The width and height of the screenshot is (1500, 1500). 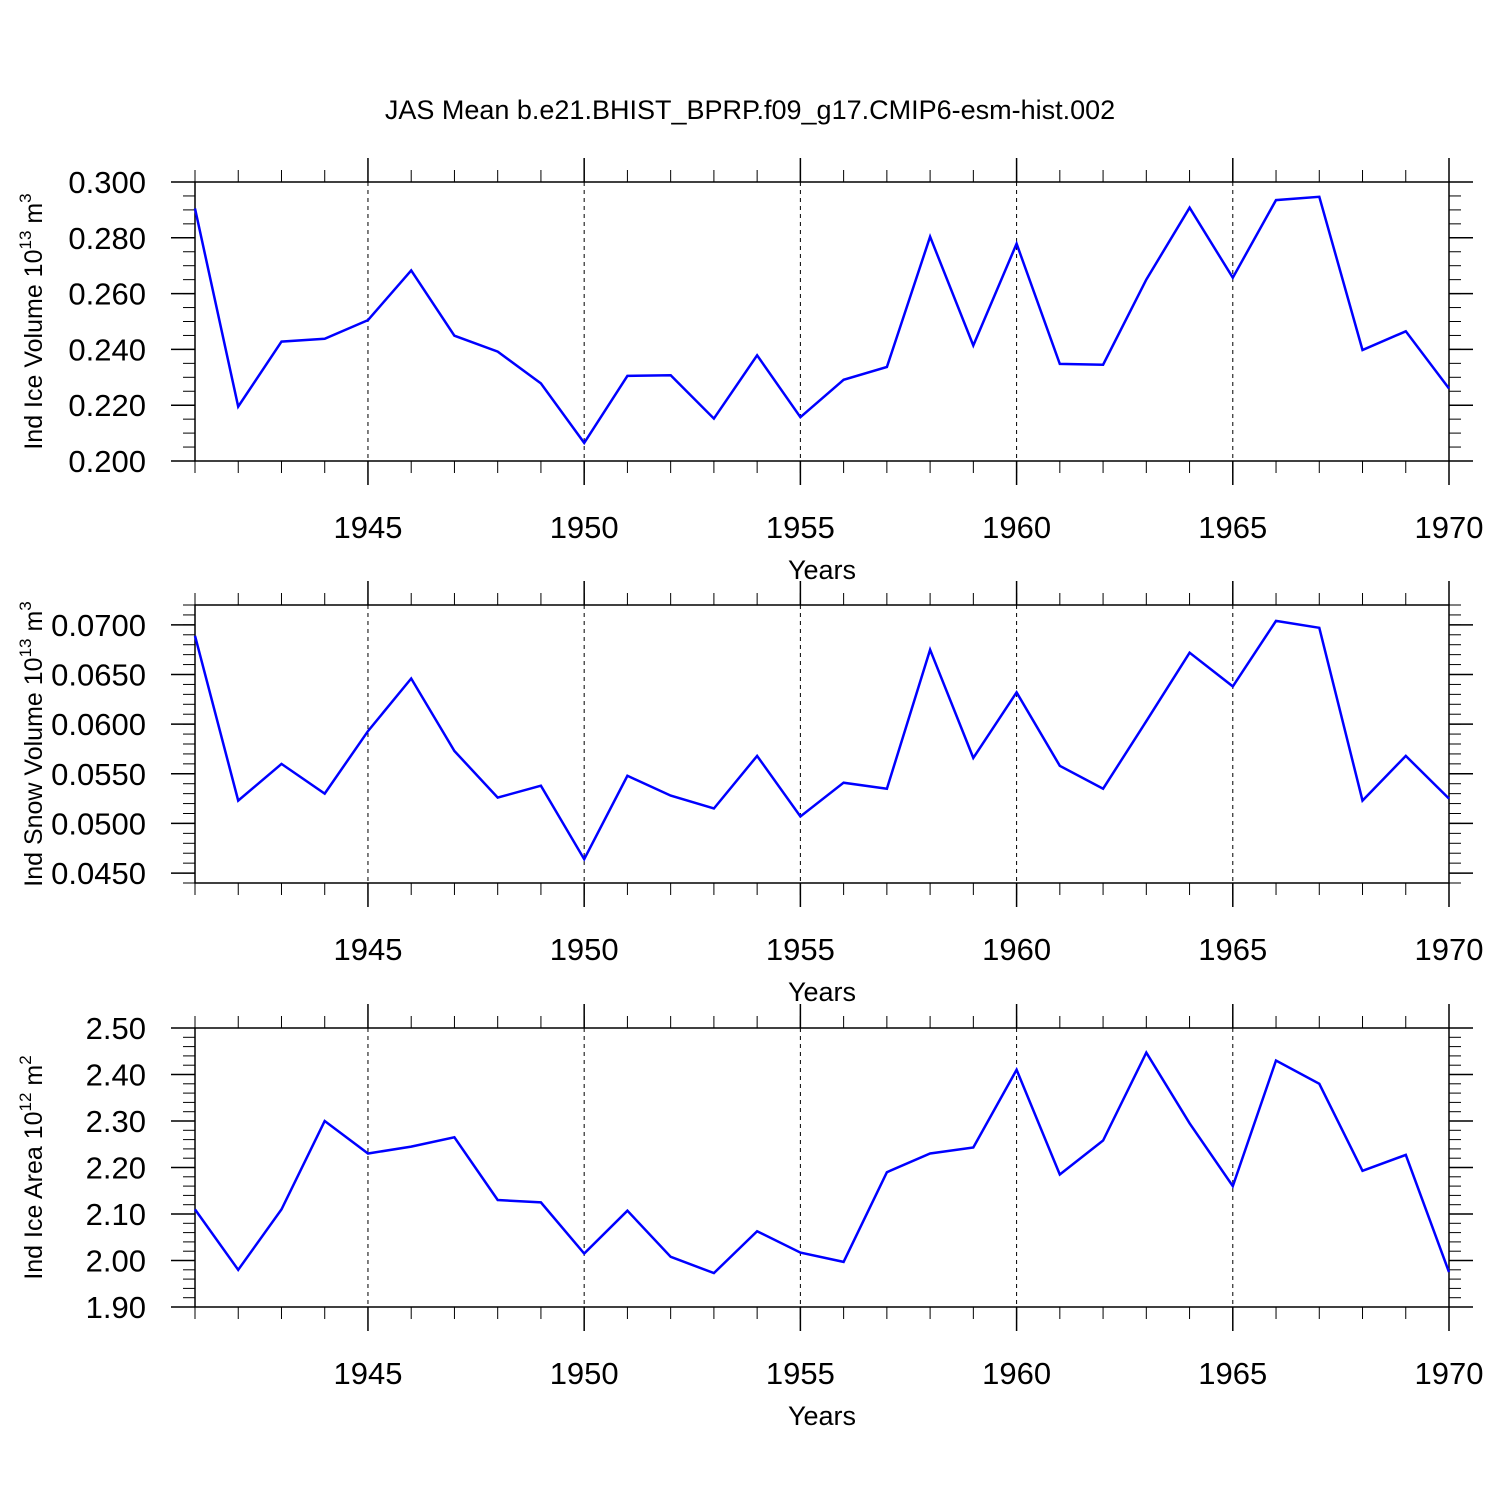 I want to click on y-tick-label: 2.10, so click(x=116, y=1214).